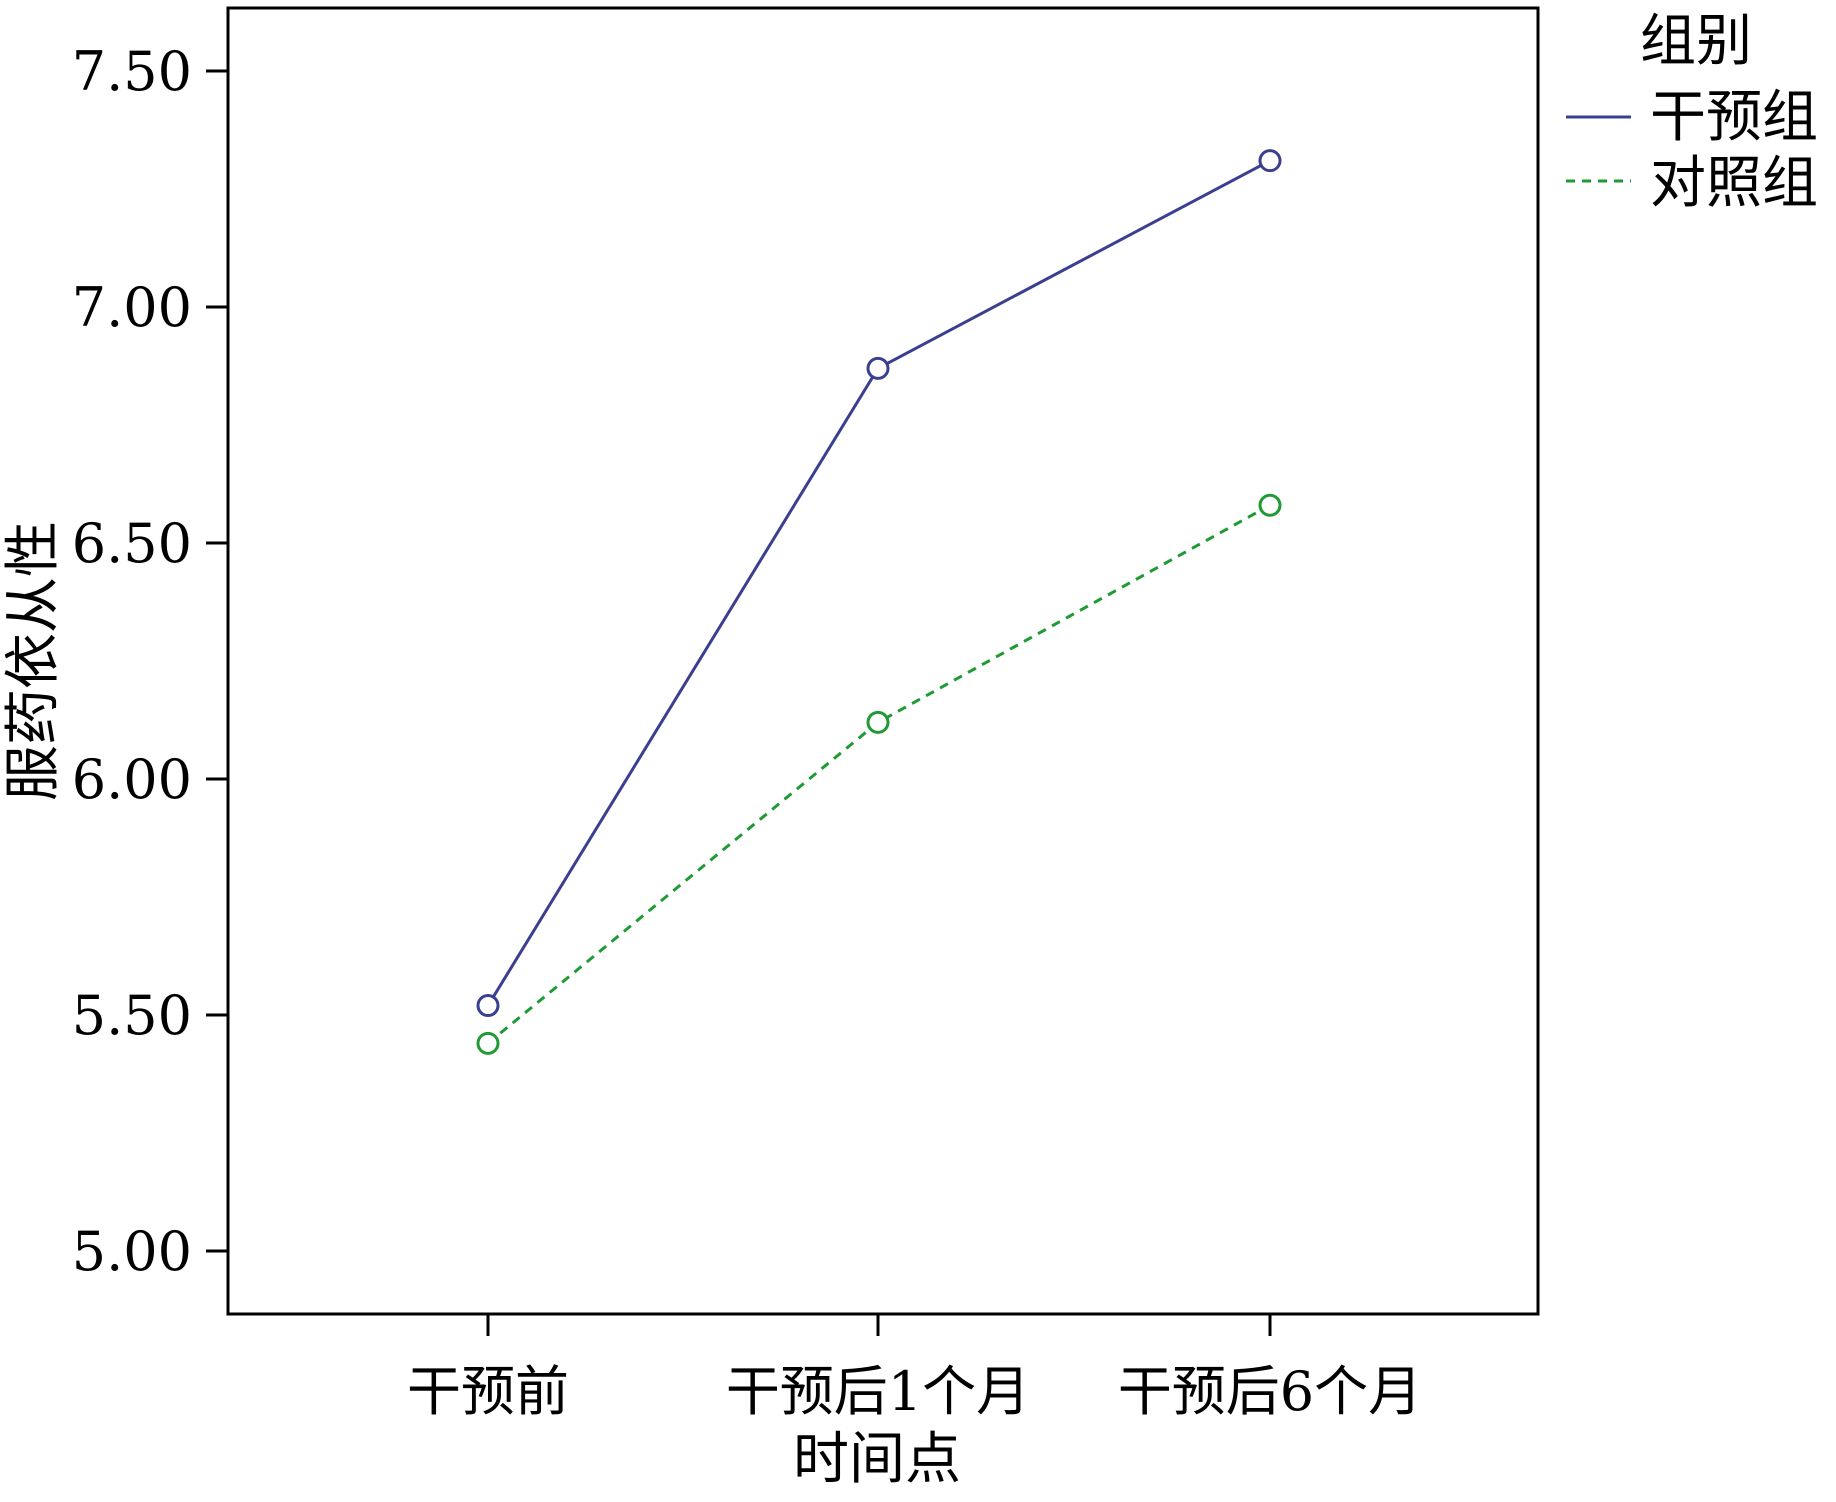 Image resolution: width=1836 pixels, height=1502 pixels. What do you see at coordinates (132, 1015) in the screenshot?
I see `y-tick-label: 5.50` at bounding box center [132, 1015].